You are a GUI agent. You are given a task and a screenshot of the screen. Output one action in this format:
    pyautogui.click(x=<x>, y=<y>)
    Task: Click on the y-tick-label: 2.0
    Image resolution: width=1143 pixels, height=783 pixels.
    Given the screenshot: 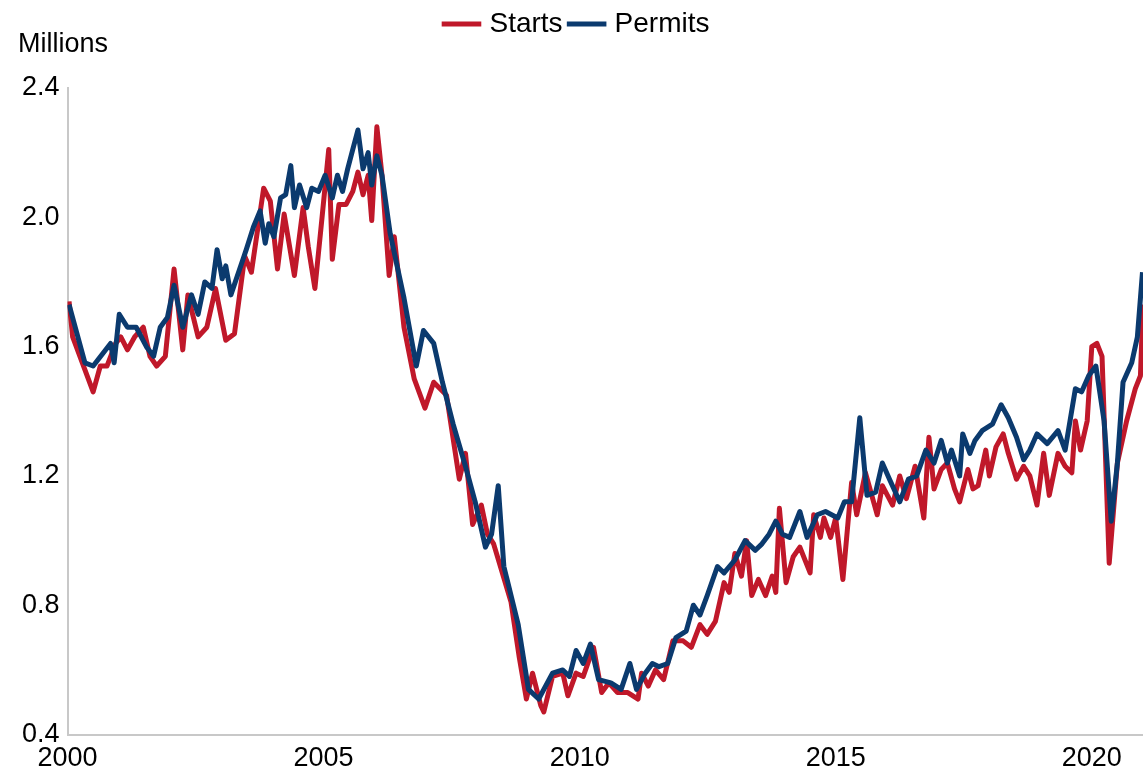 What is the action you would take?
    pyautogui.click(x=40, y=215)
    